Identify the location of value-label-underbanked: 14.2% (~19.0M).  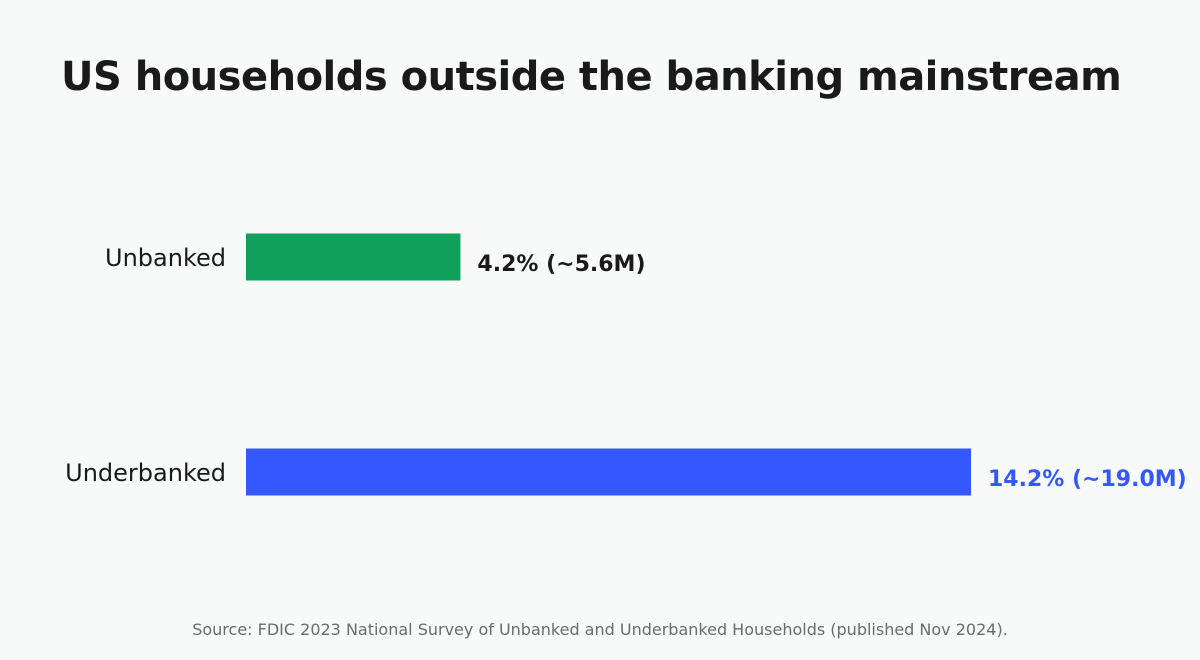
(1087, 479).